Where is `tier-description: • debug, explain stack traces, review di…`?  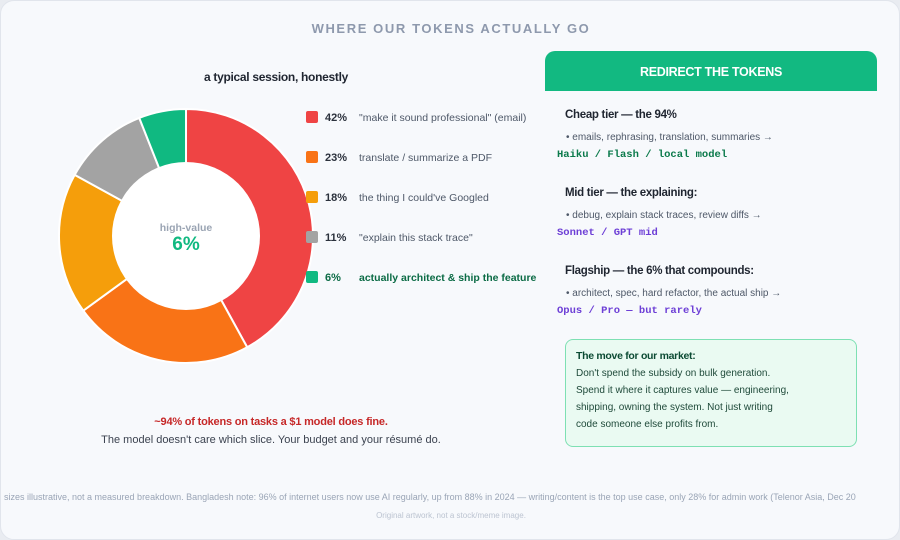 tier-description: • debug, explain stack traces, review di… is located at coordinates (664, 215).